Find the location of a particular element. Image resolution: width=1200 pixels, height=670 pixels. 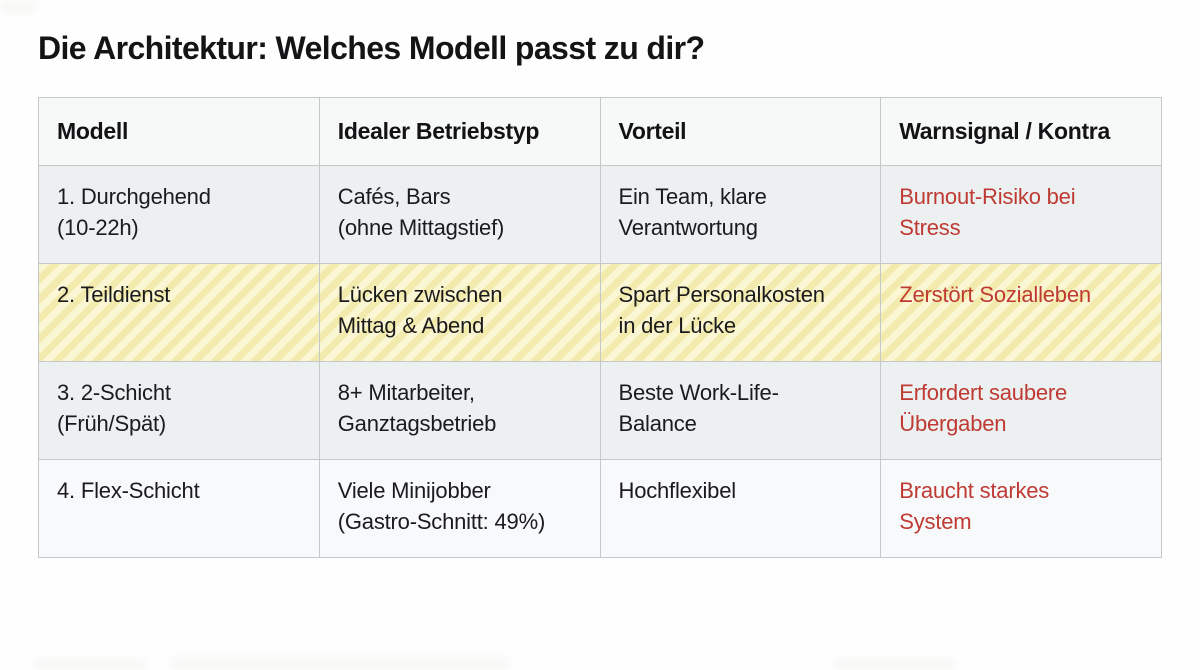

cell-warnsignal: Burnout-Risiko bei Stress is located at coordinates (1021, 214).